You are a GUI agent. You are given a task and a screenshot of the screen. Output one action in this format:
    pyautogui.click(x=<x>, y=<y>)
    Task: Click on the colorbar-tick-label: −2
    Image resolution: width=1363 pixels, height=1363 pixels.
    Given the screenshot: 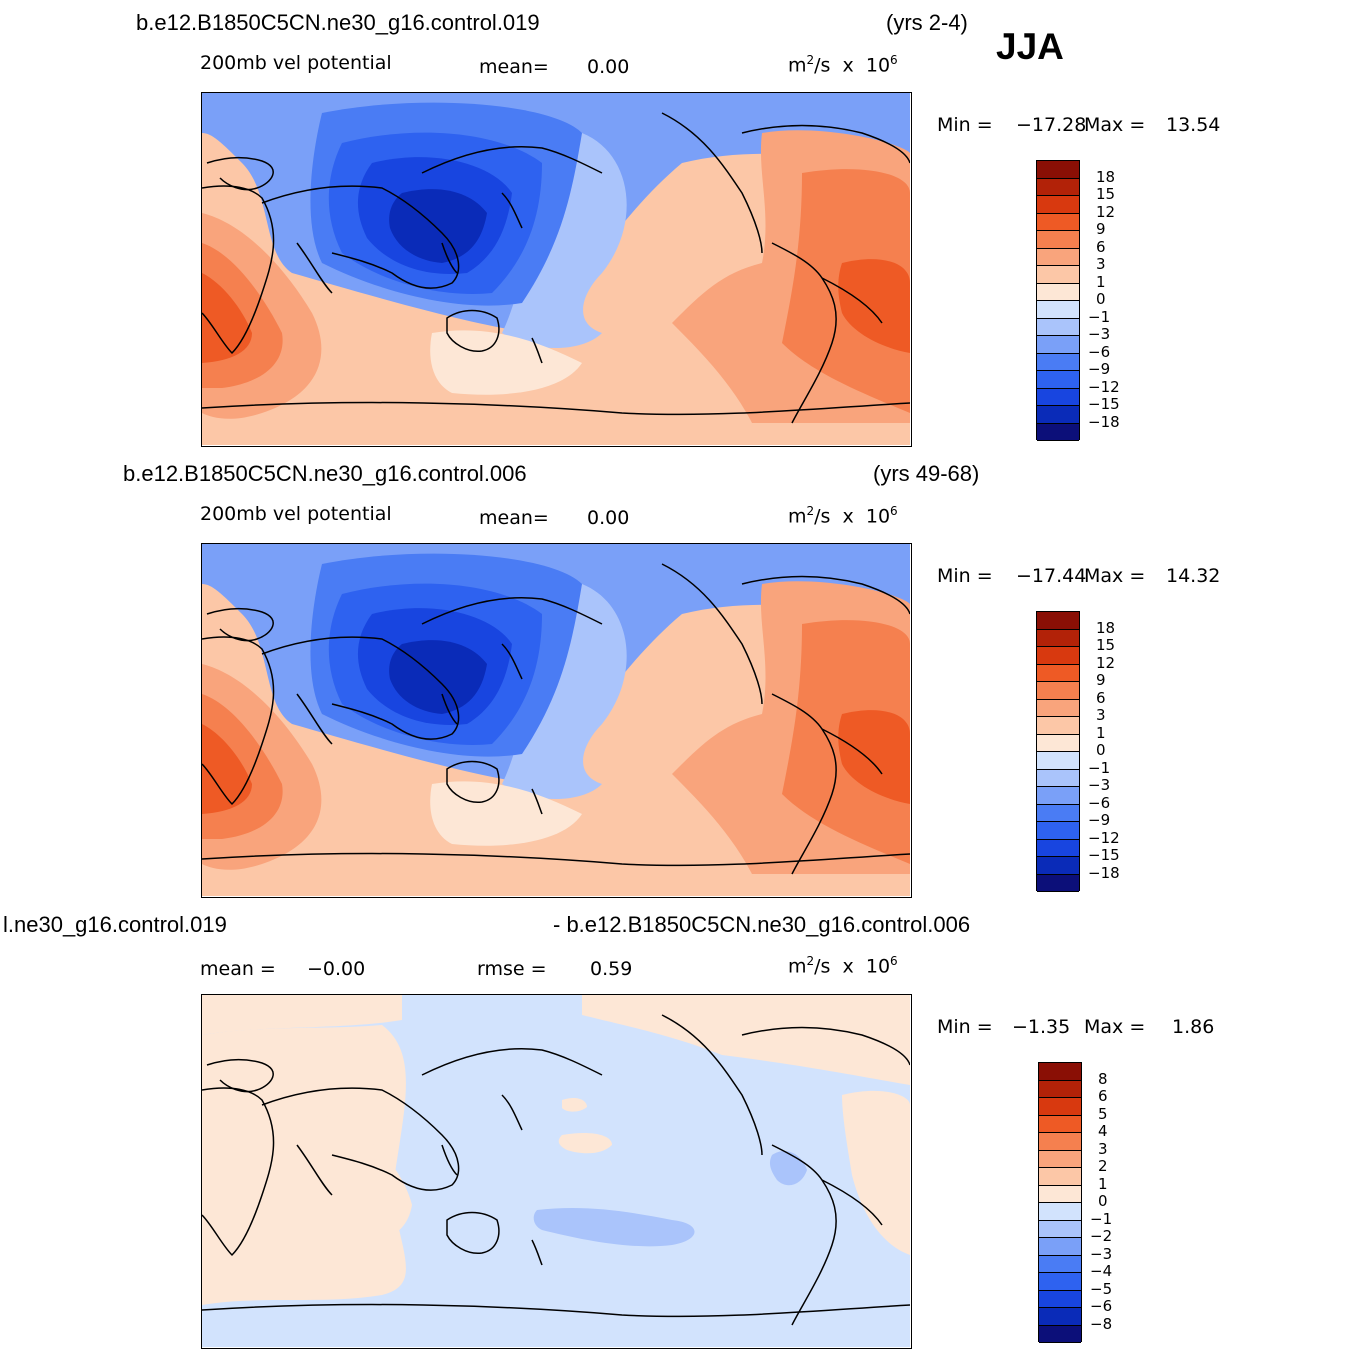 What is the action you would take?
    pyautogui.click(x=1101, y=1236)
    